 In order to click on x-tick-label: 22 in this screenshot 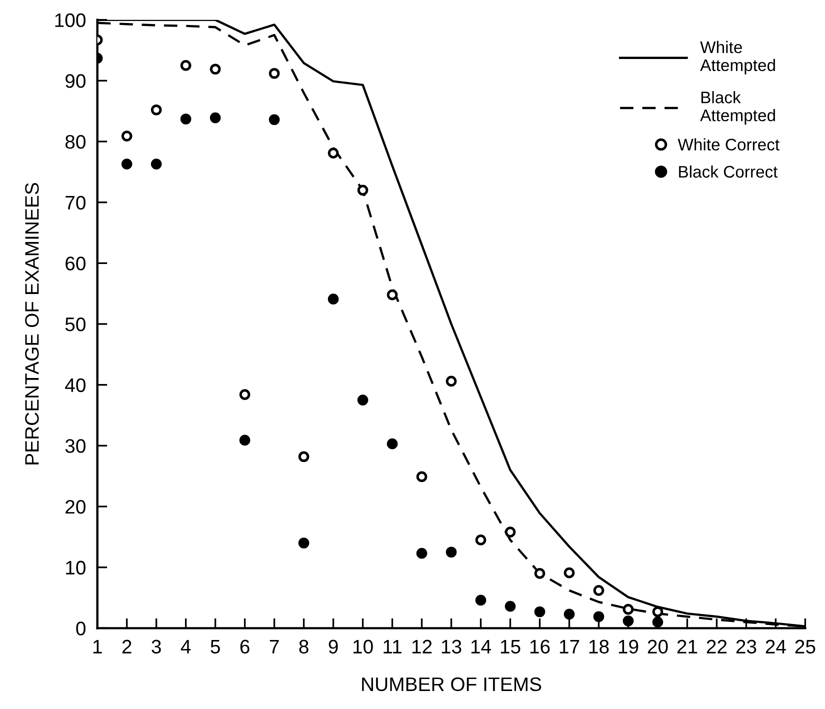, I will do `click(716, 647)`.